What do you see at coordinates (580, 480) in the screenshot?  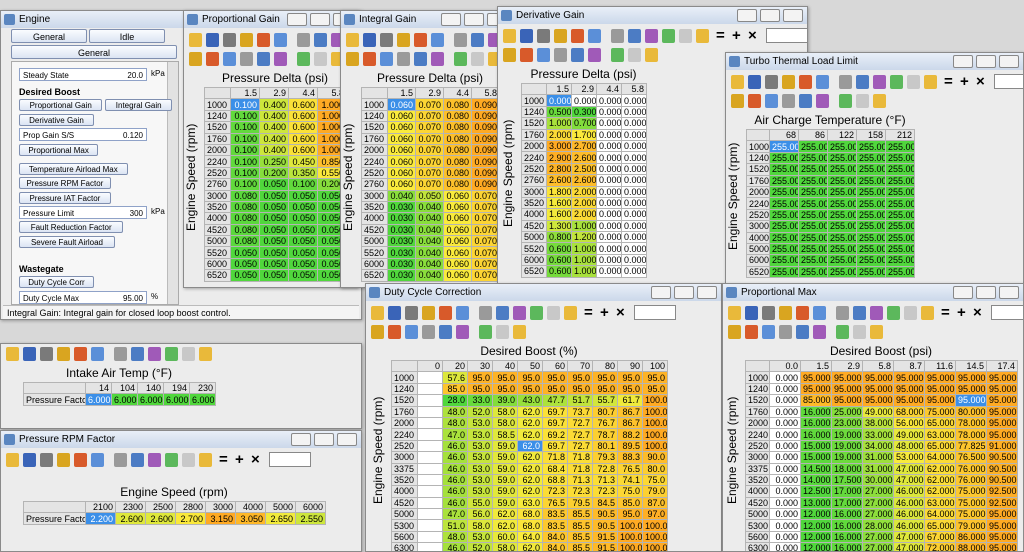 I see `table-cell: 71.3` at bounding box center [580, 480].